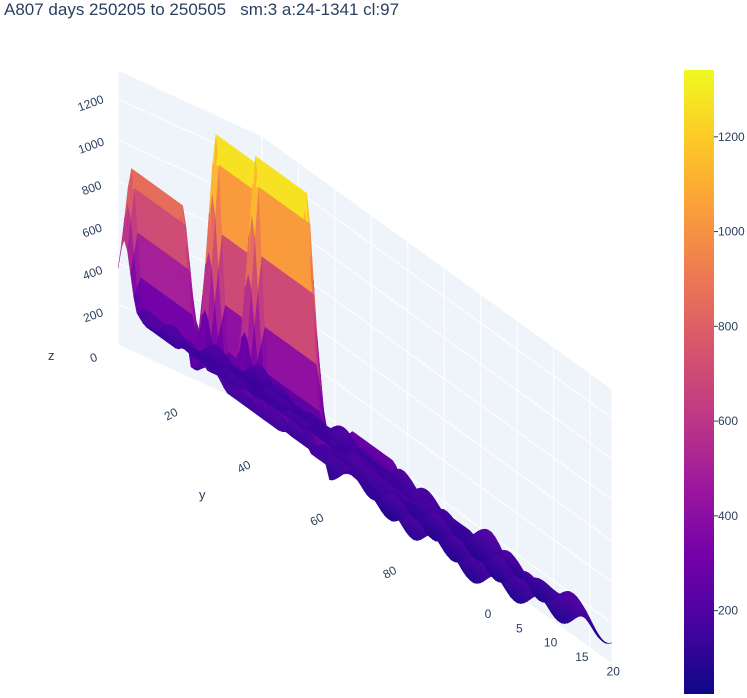 This screenshot has height=698, width=747. Describe the element at coordinates (244, 466) in the screenshot. I see `y-tick-label: 40` at that location.